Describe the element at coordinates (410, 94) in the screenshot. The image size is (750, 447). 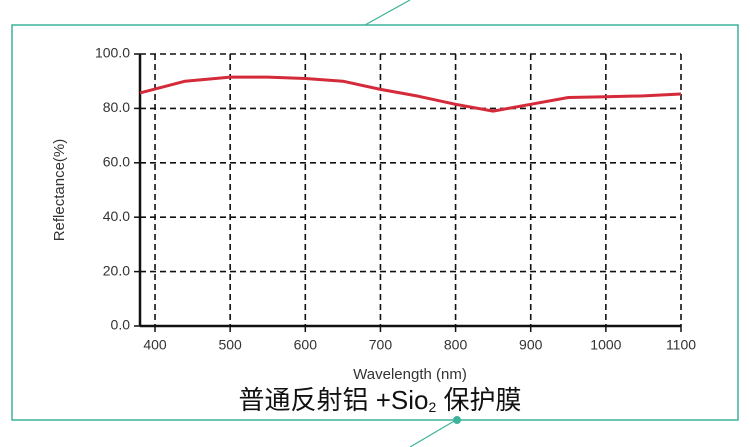
I see `data-line` at that location.